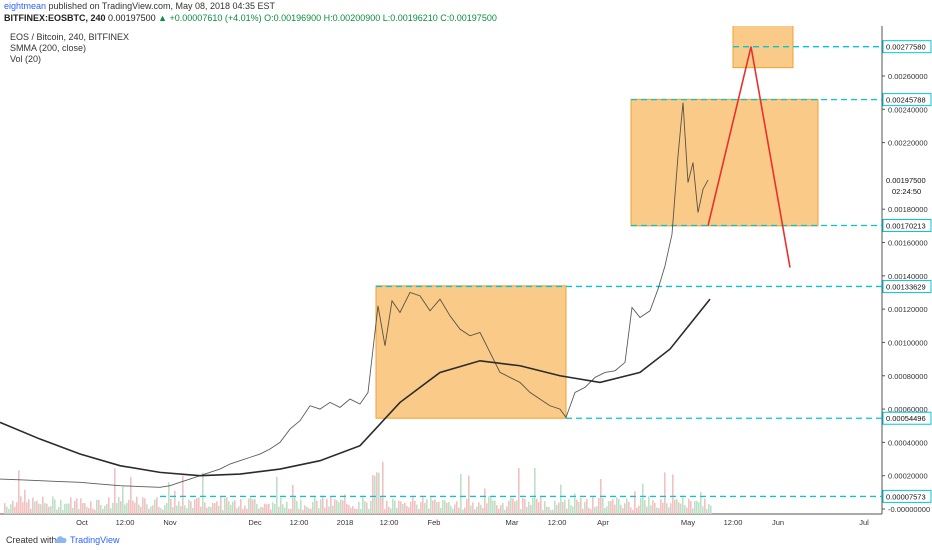 This screenshot has height=550, width=932. Describe the element at coordinates (906, 100) in the screenshot. I see `level-price-label: 0.00245788` at that location.